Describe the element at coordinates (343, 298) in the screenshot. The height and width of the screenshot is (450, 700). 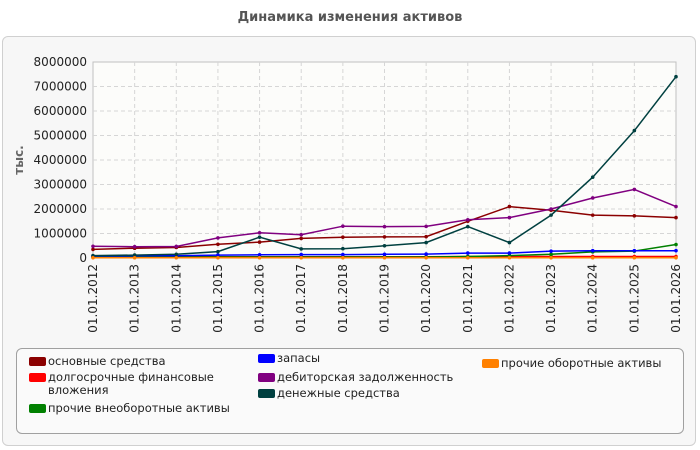
I see `x-tick-label: 01.01.2018` at that location.